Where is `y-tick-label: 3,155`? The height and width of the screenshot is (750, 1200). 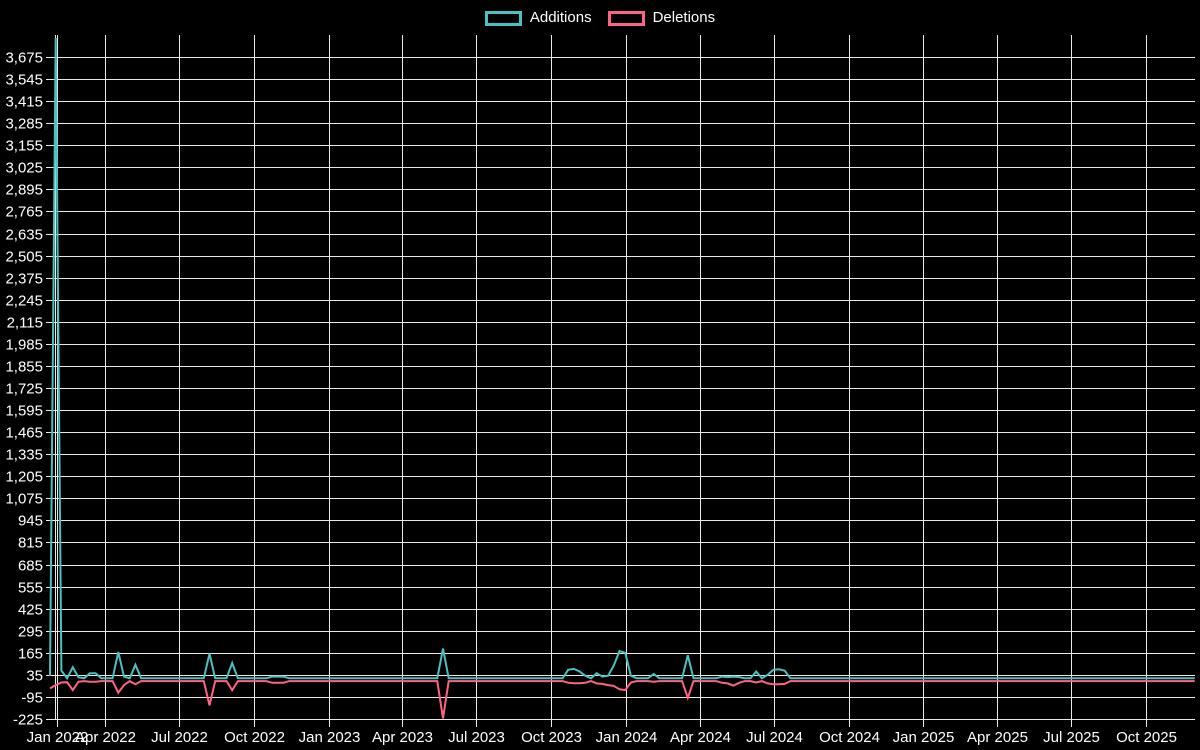 y-tick-label: 3,155 is located at coordinates (24, 146).